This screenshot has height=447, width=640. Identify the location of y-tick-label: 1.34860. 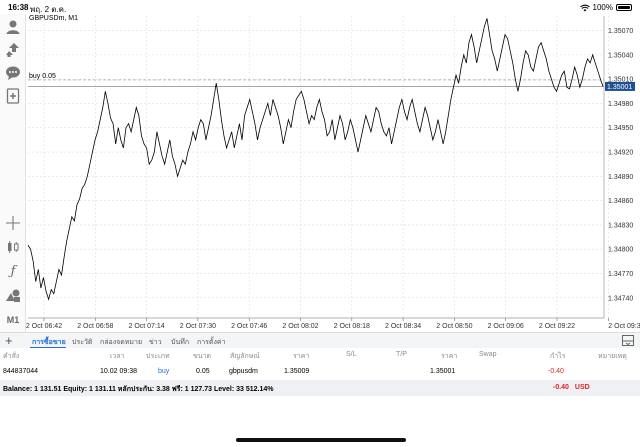
(620, 201).